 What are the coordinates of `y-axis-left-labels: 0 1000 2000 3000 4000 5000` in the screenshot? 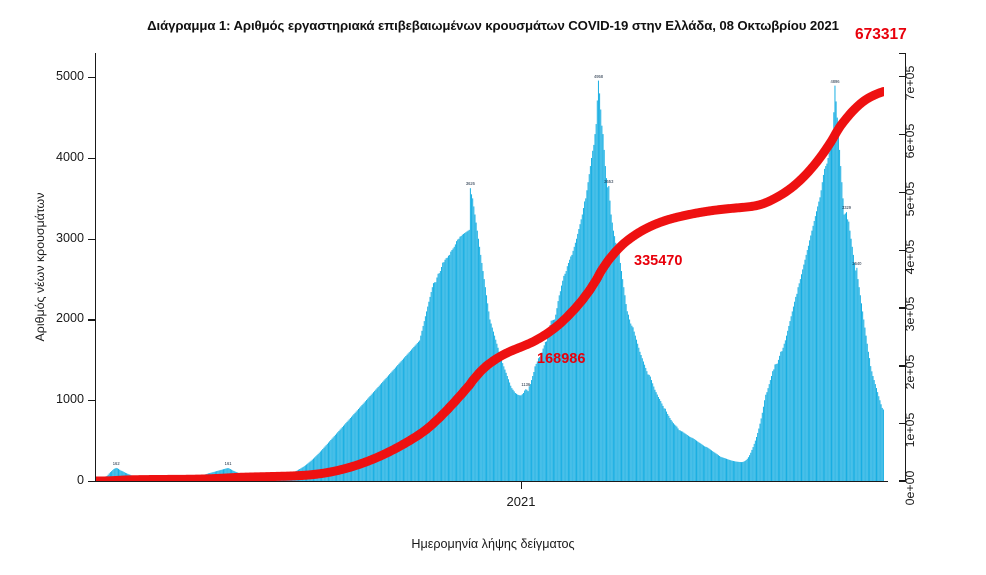 It's located at (42, 287).